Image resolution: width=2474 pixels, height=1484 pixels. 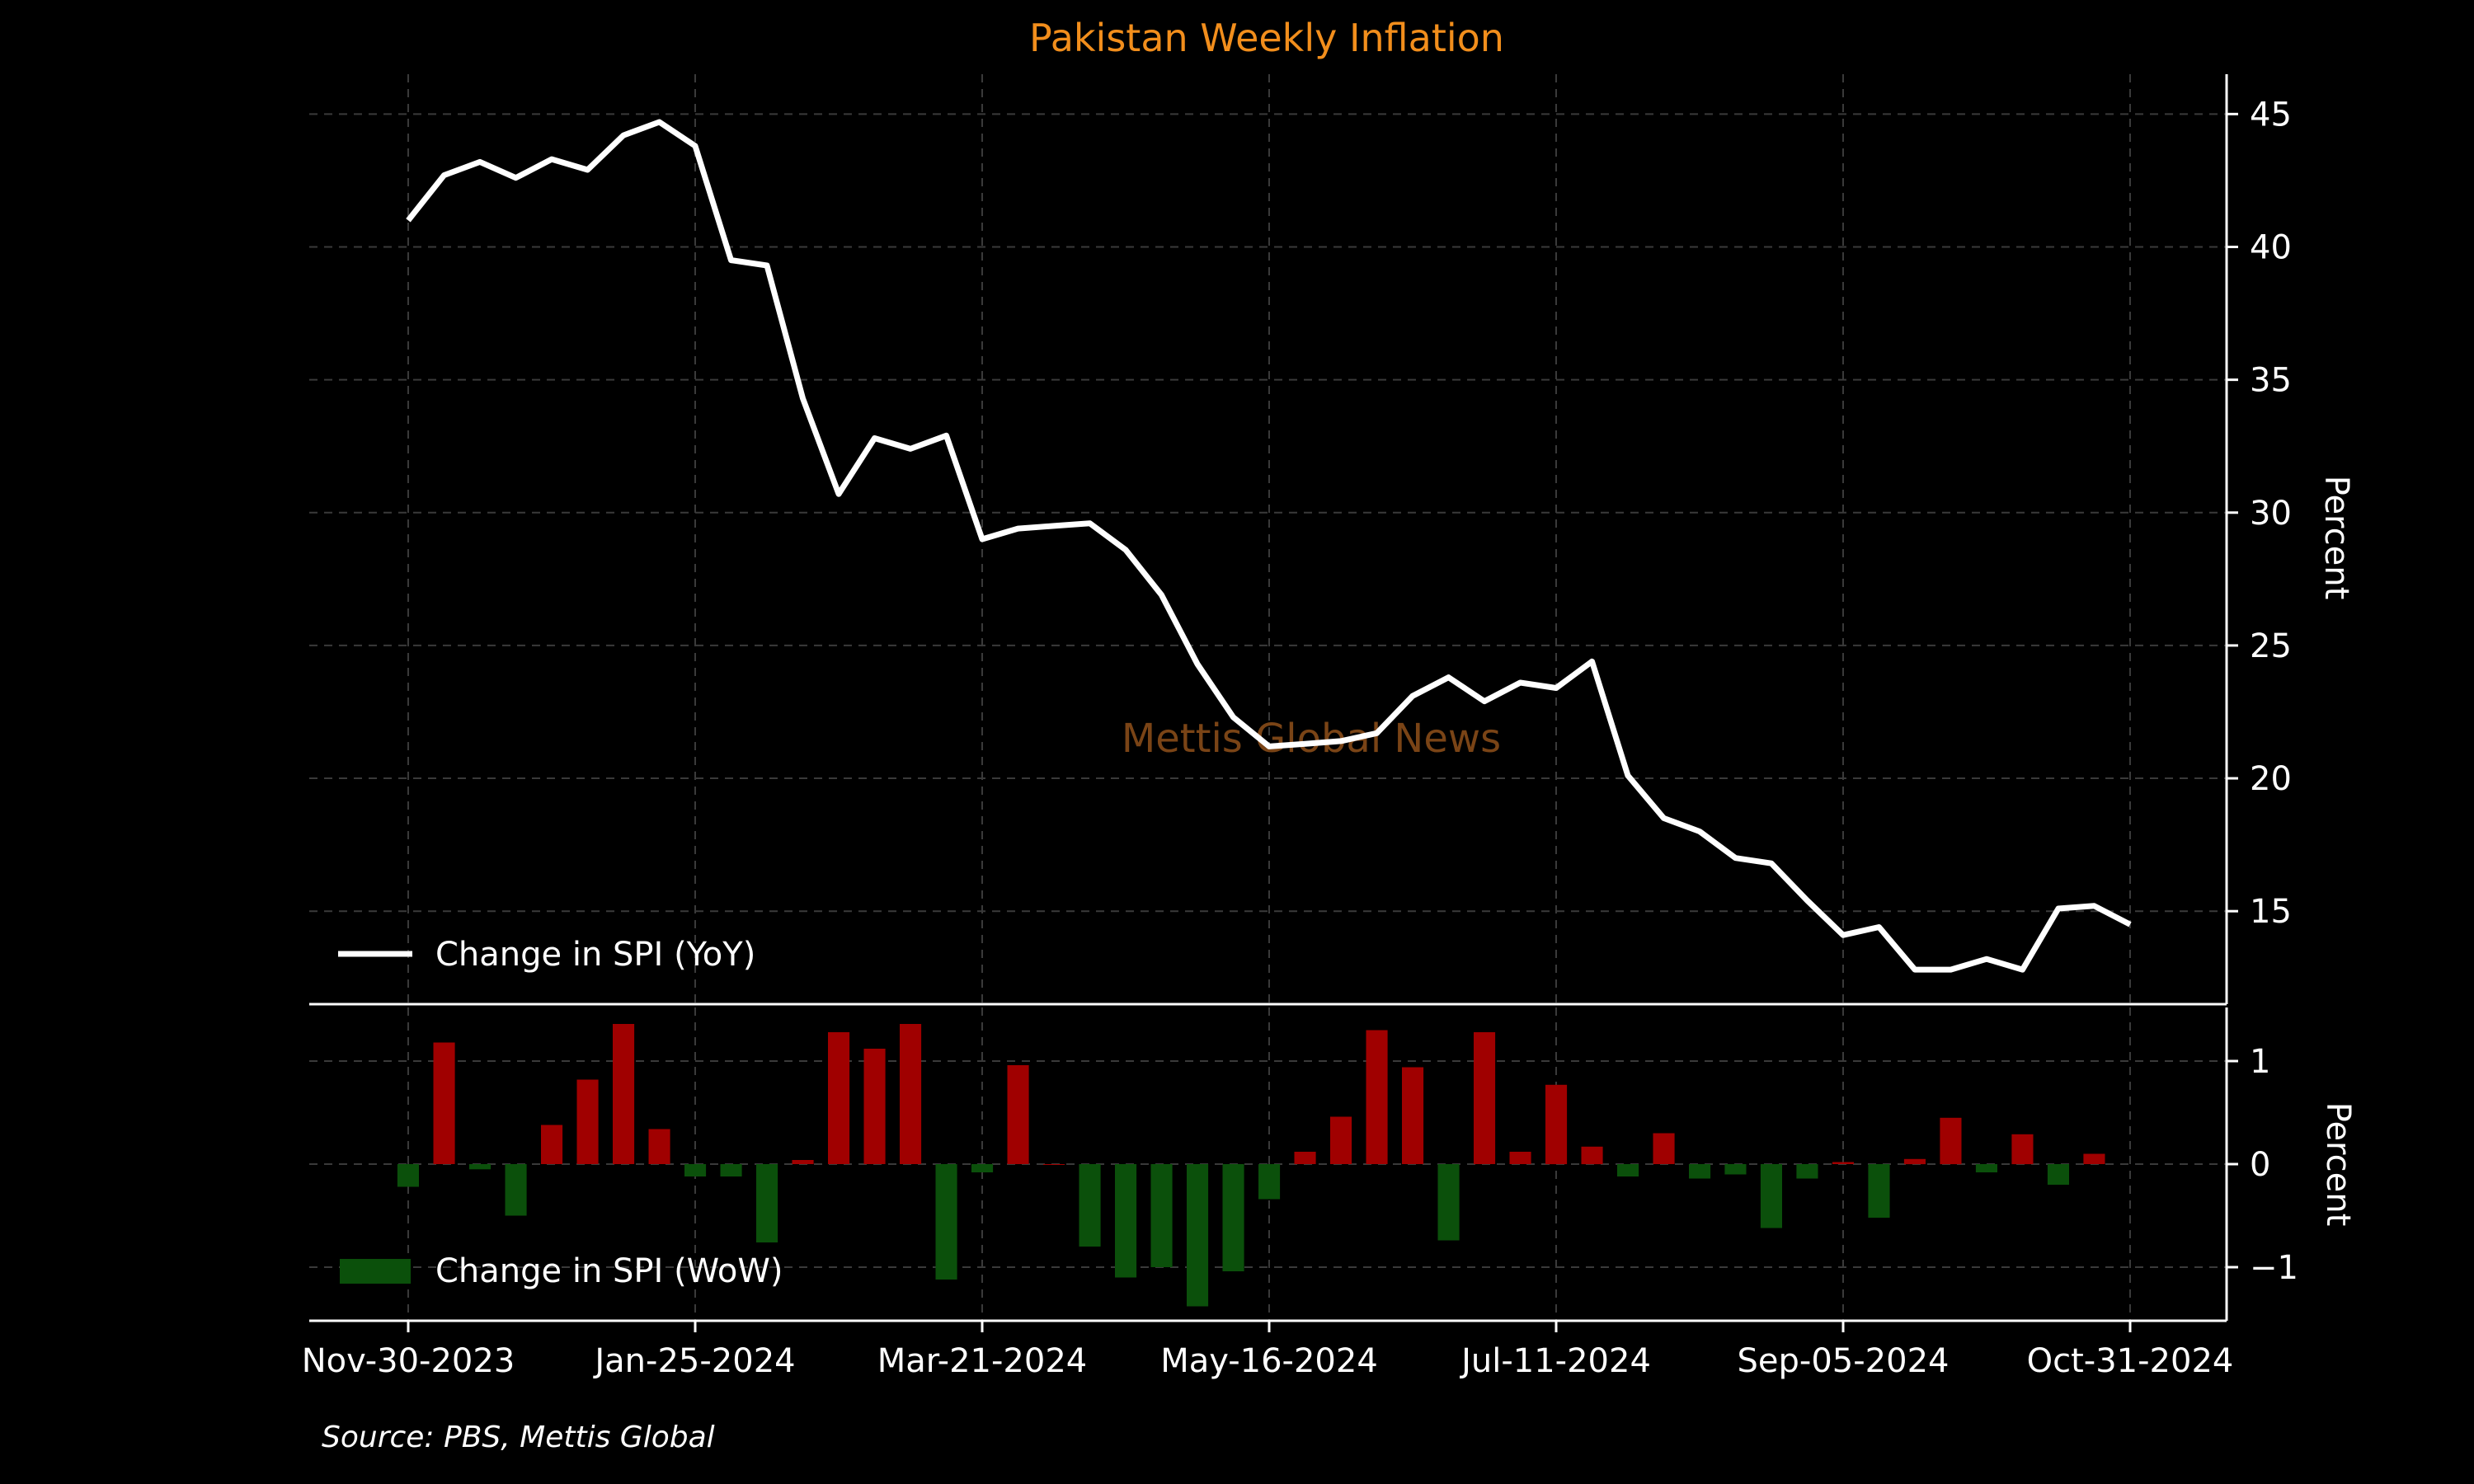 What do you see at coordinates (595, 955) in the screenshot?
I see `legend-yoy-label: Change in SPI (YoY)` at bounding box center [595, 955].